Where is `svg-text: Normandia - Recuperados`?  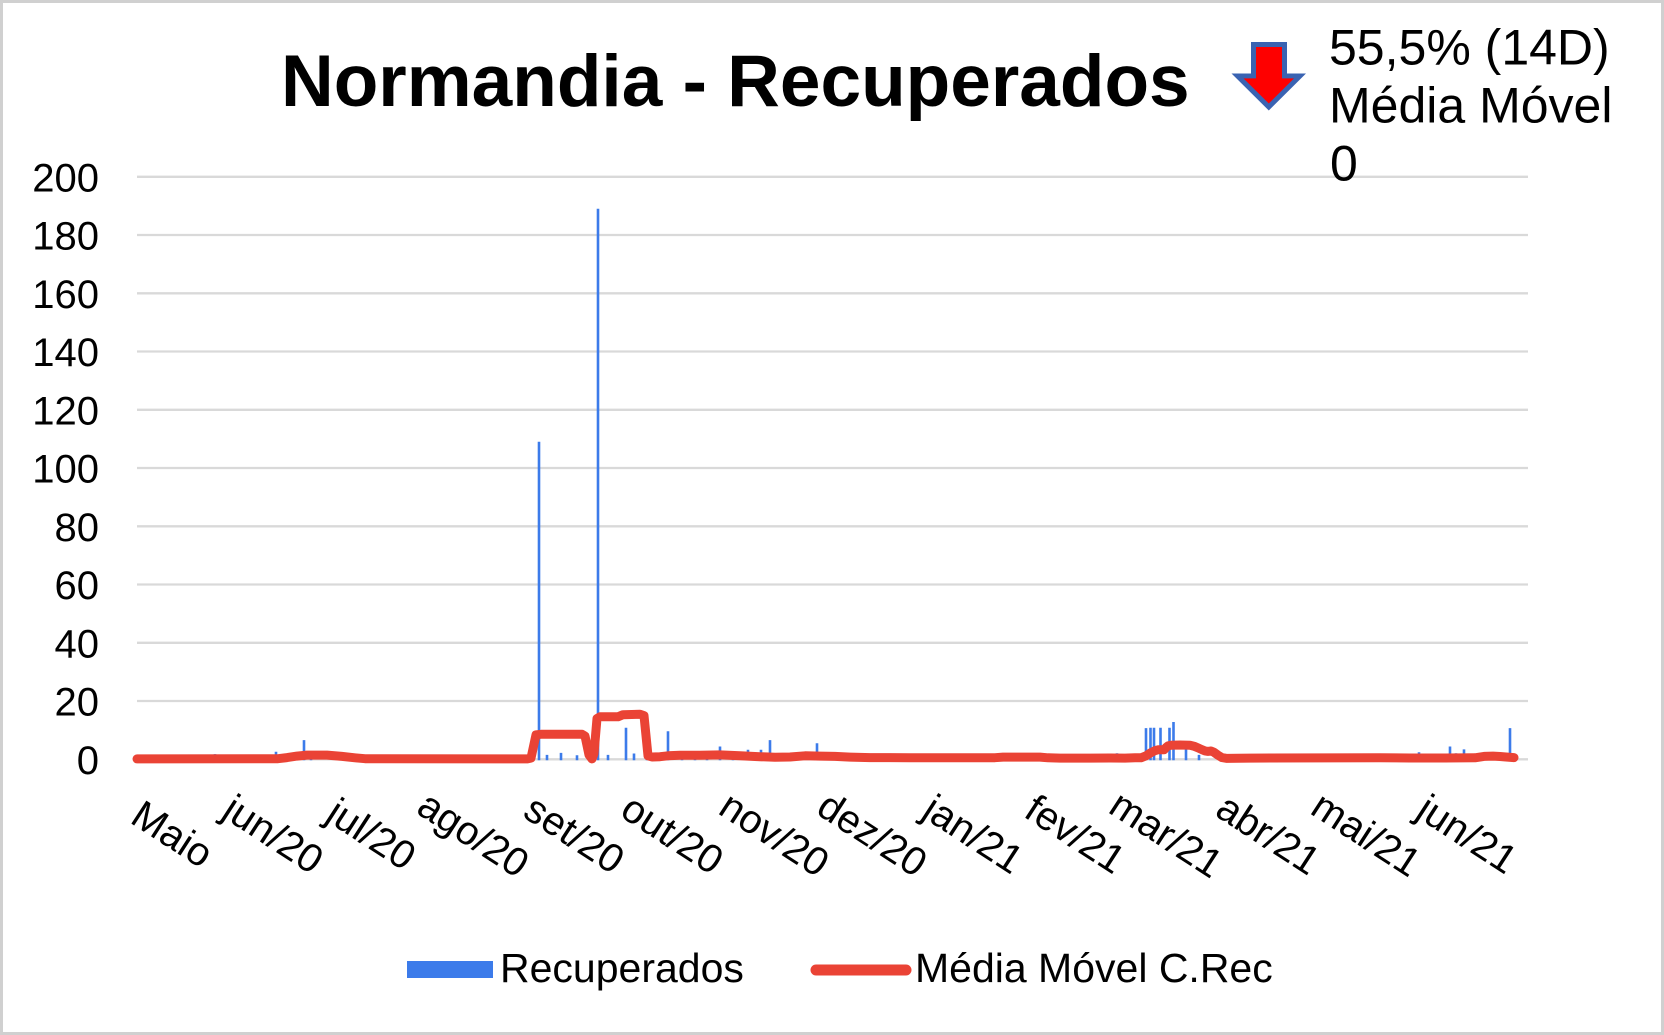 svg-text: Normandia - Recuperados is located at coordinates (735, 81).